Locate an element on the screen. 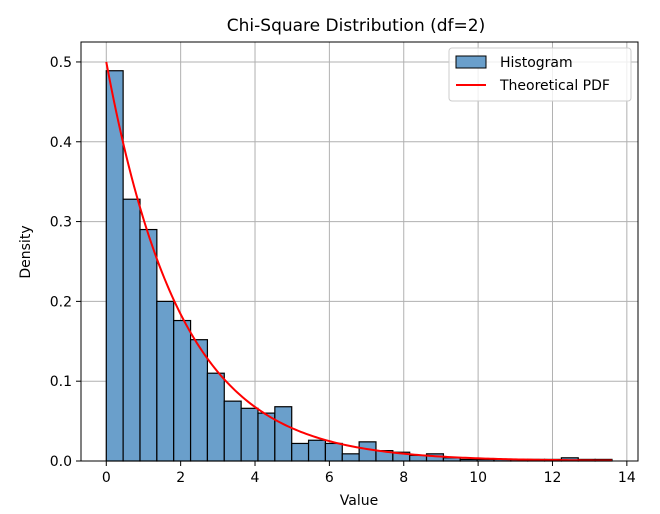 This screenshot has height=514, width=660. legend-box is located at coordinates (540, 74).